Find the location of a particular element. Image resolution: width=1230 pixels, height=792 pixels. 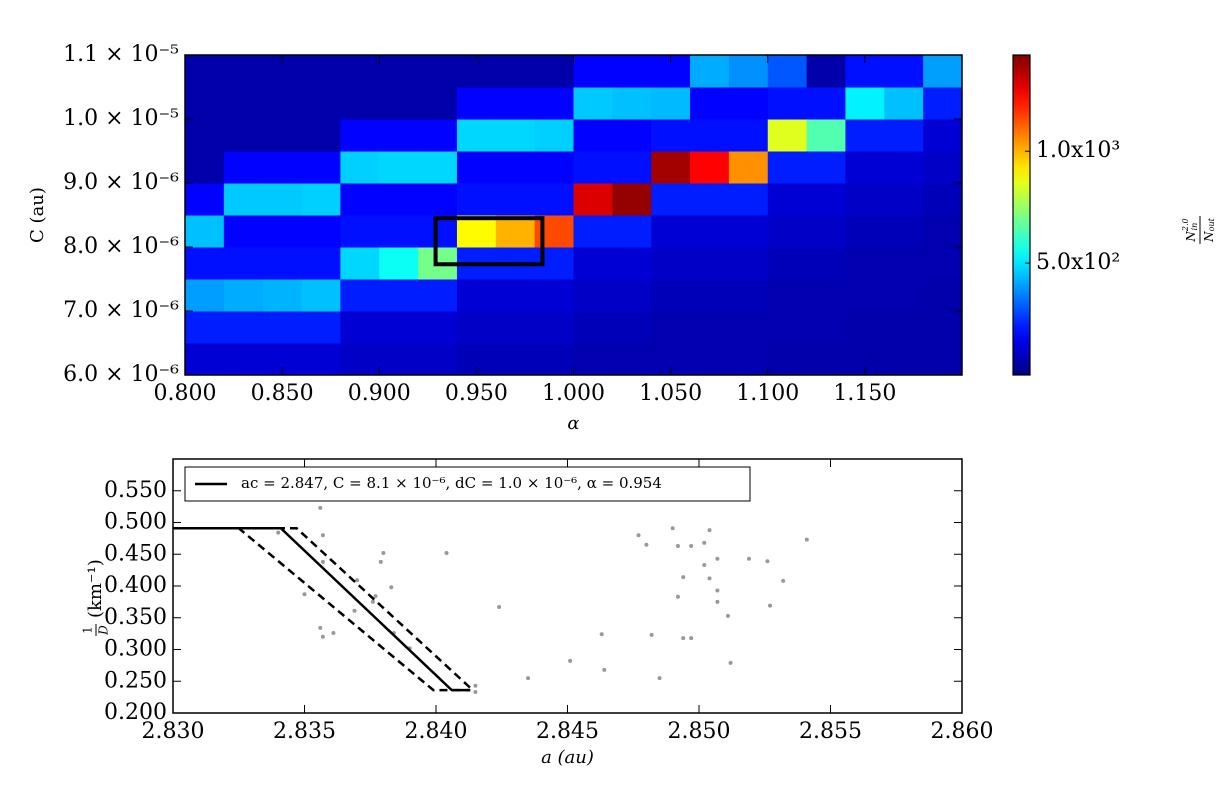

colorbar-label-numerator: N2.0in is located at coordinates (1190, 230).